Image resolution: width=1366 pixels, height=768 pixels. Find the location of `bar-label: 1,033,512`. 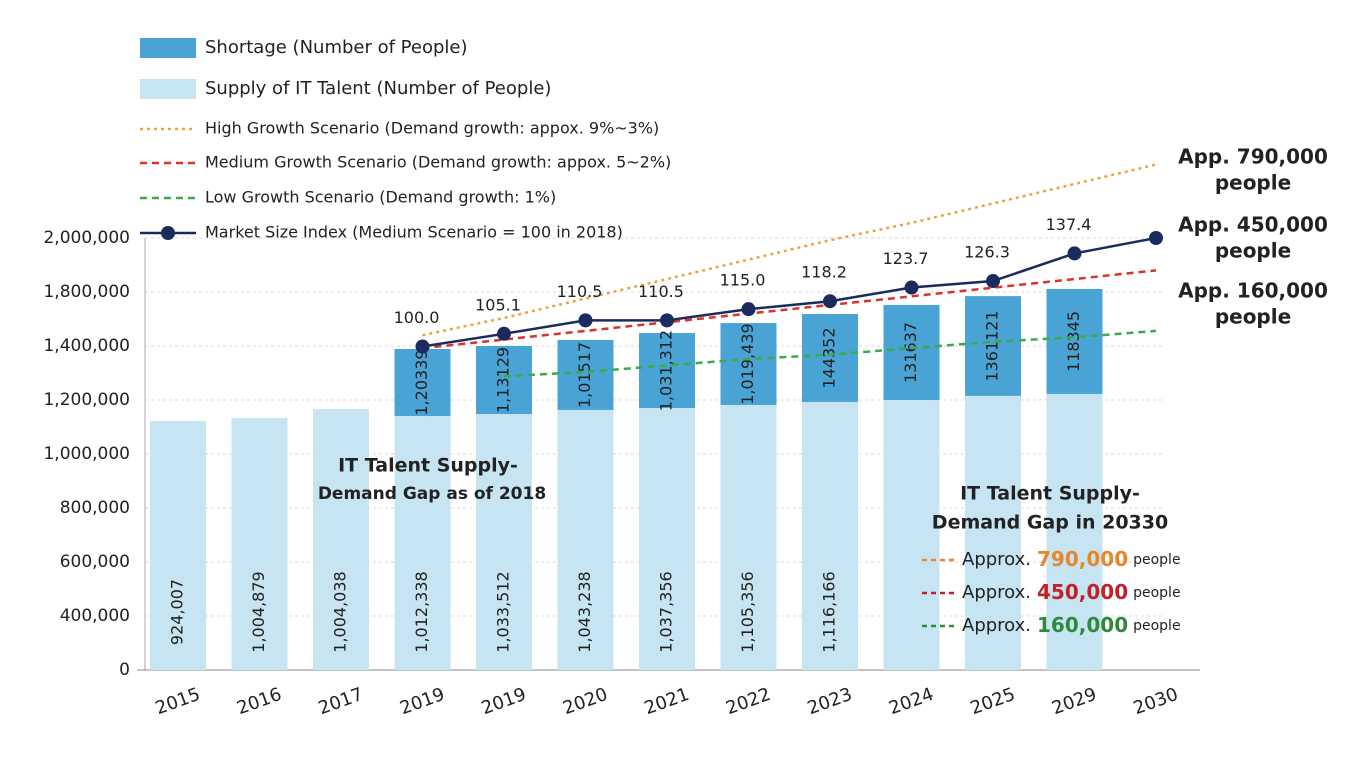

bar-label: 1,033,512 is located at coordinates (503, 611).